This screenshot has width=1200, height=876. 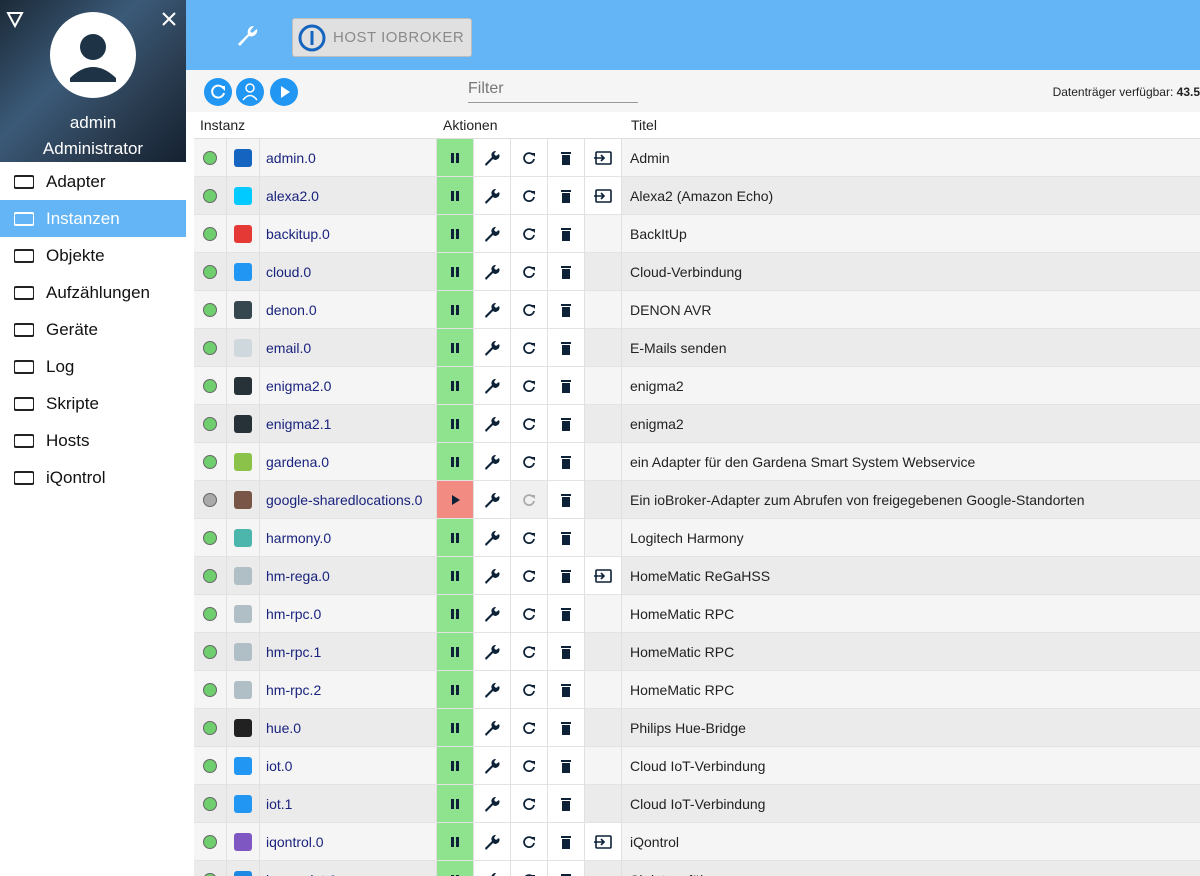 What do you see at coordinates (93, 403) in the screenshot?
I see `menu-item: Skripte` at bounding box center [93, 403].